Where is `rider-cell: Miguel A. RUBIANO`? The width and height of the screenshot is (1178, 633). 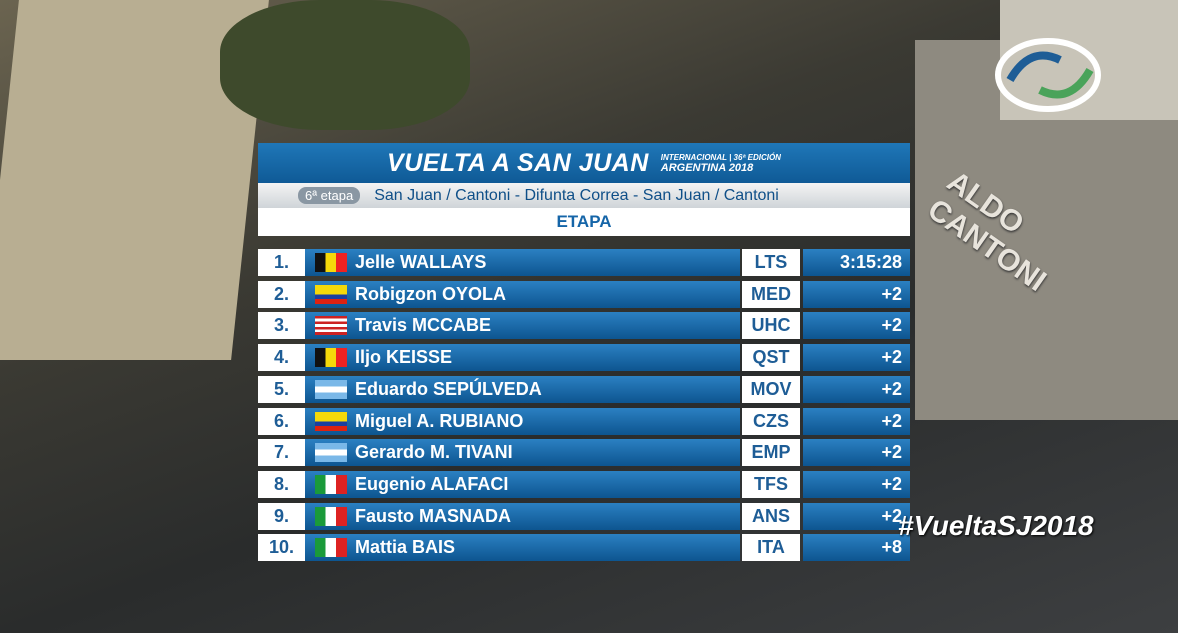
rider-cell: Miguel A. RUBIANO is located at coordinates (522, 421).